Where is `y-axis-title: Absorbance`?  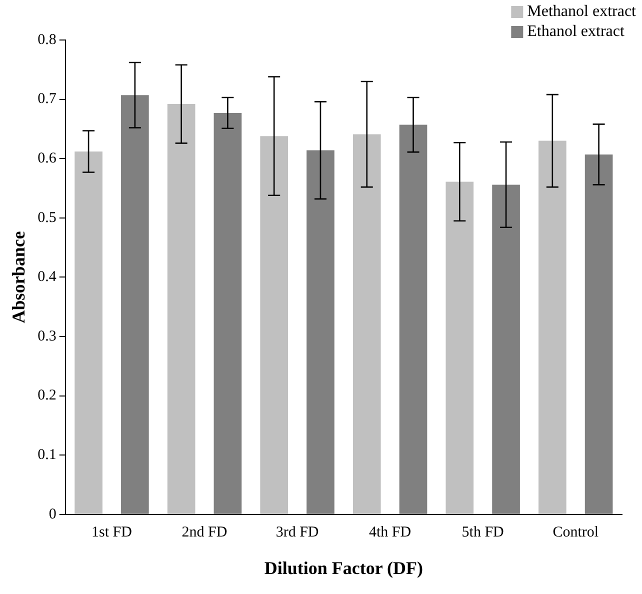
y-axis-title: Absorbance is located at coordinates (18, 277).